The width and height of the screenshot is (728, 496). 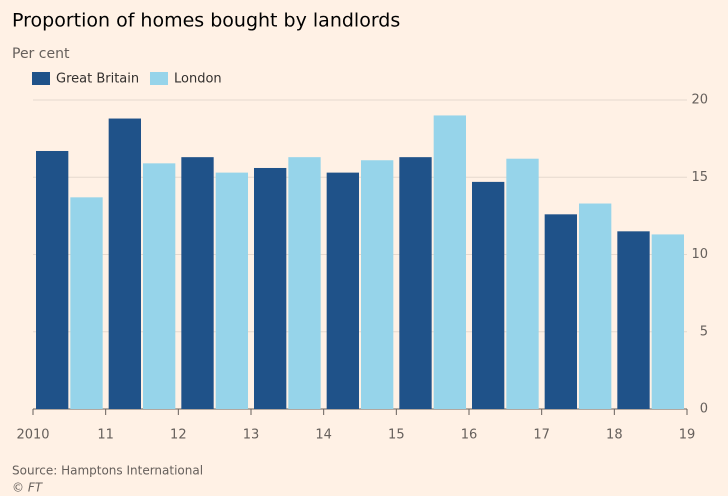 I want to click on y-tick-label: 20, so click(x=699, y=100).